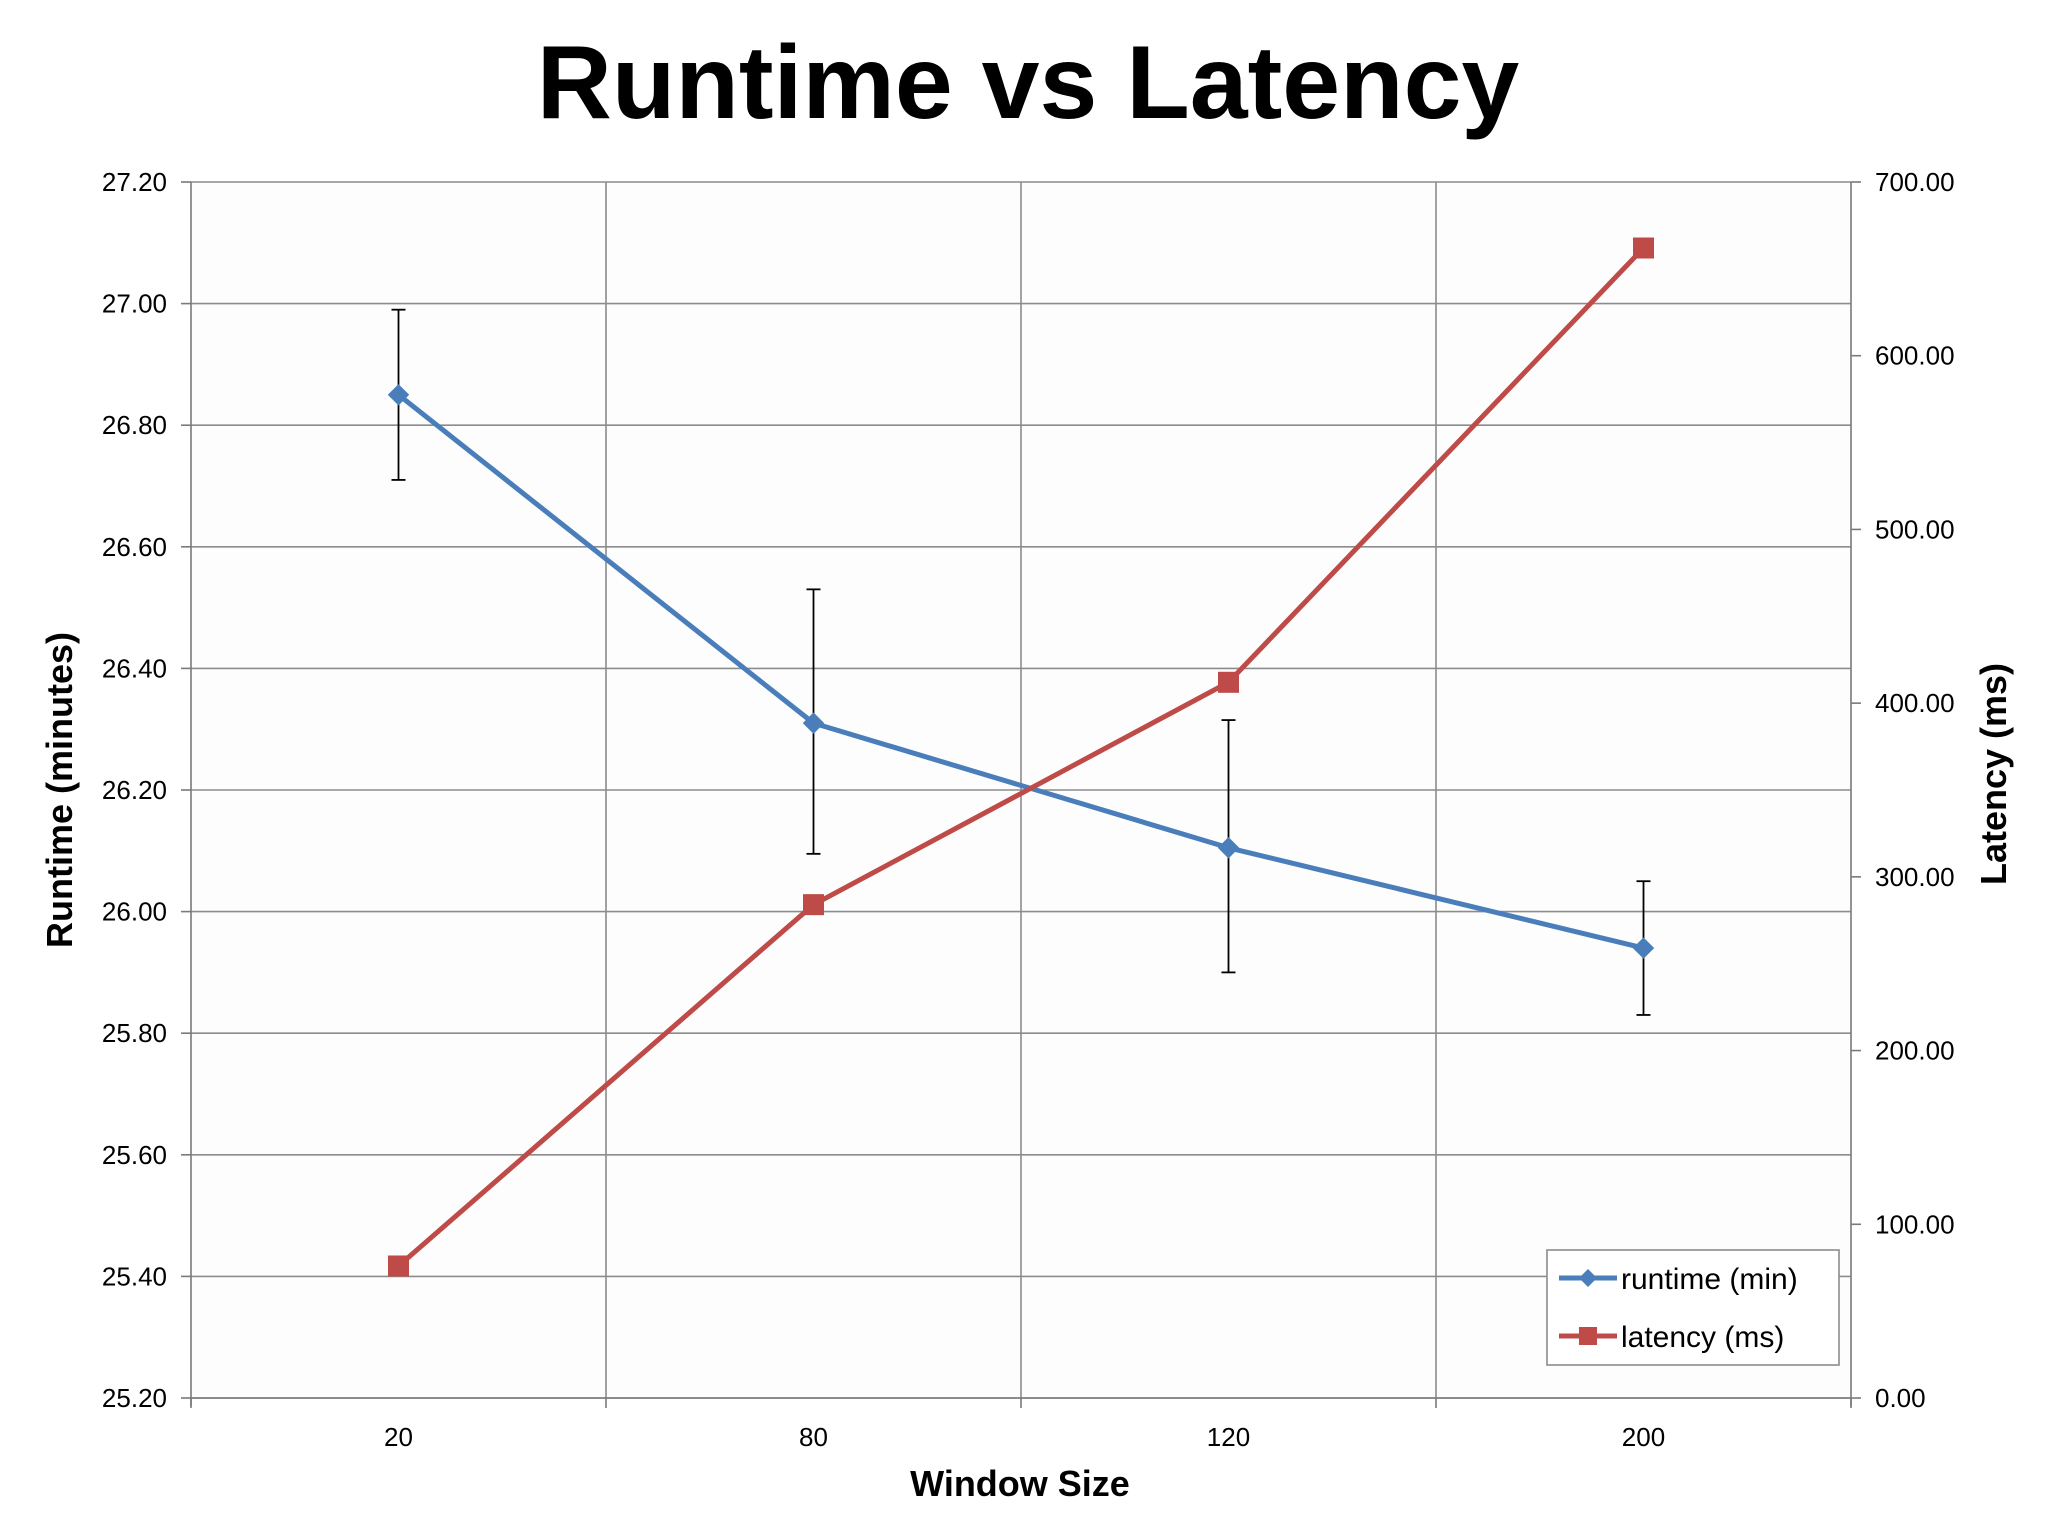 This screenshot has height=1536, width=2048. What do you see at coordinates (1993, 774) in the screenshot?
I see `y-axis-label-right: Latency (ms)` at bounding box center [1993, 774].